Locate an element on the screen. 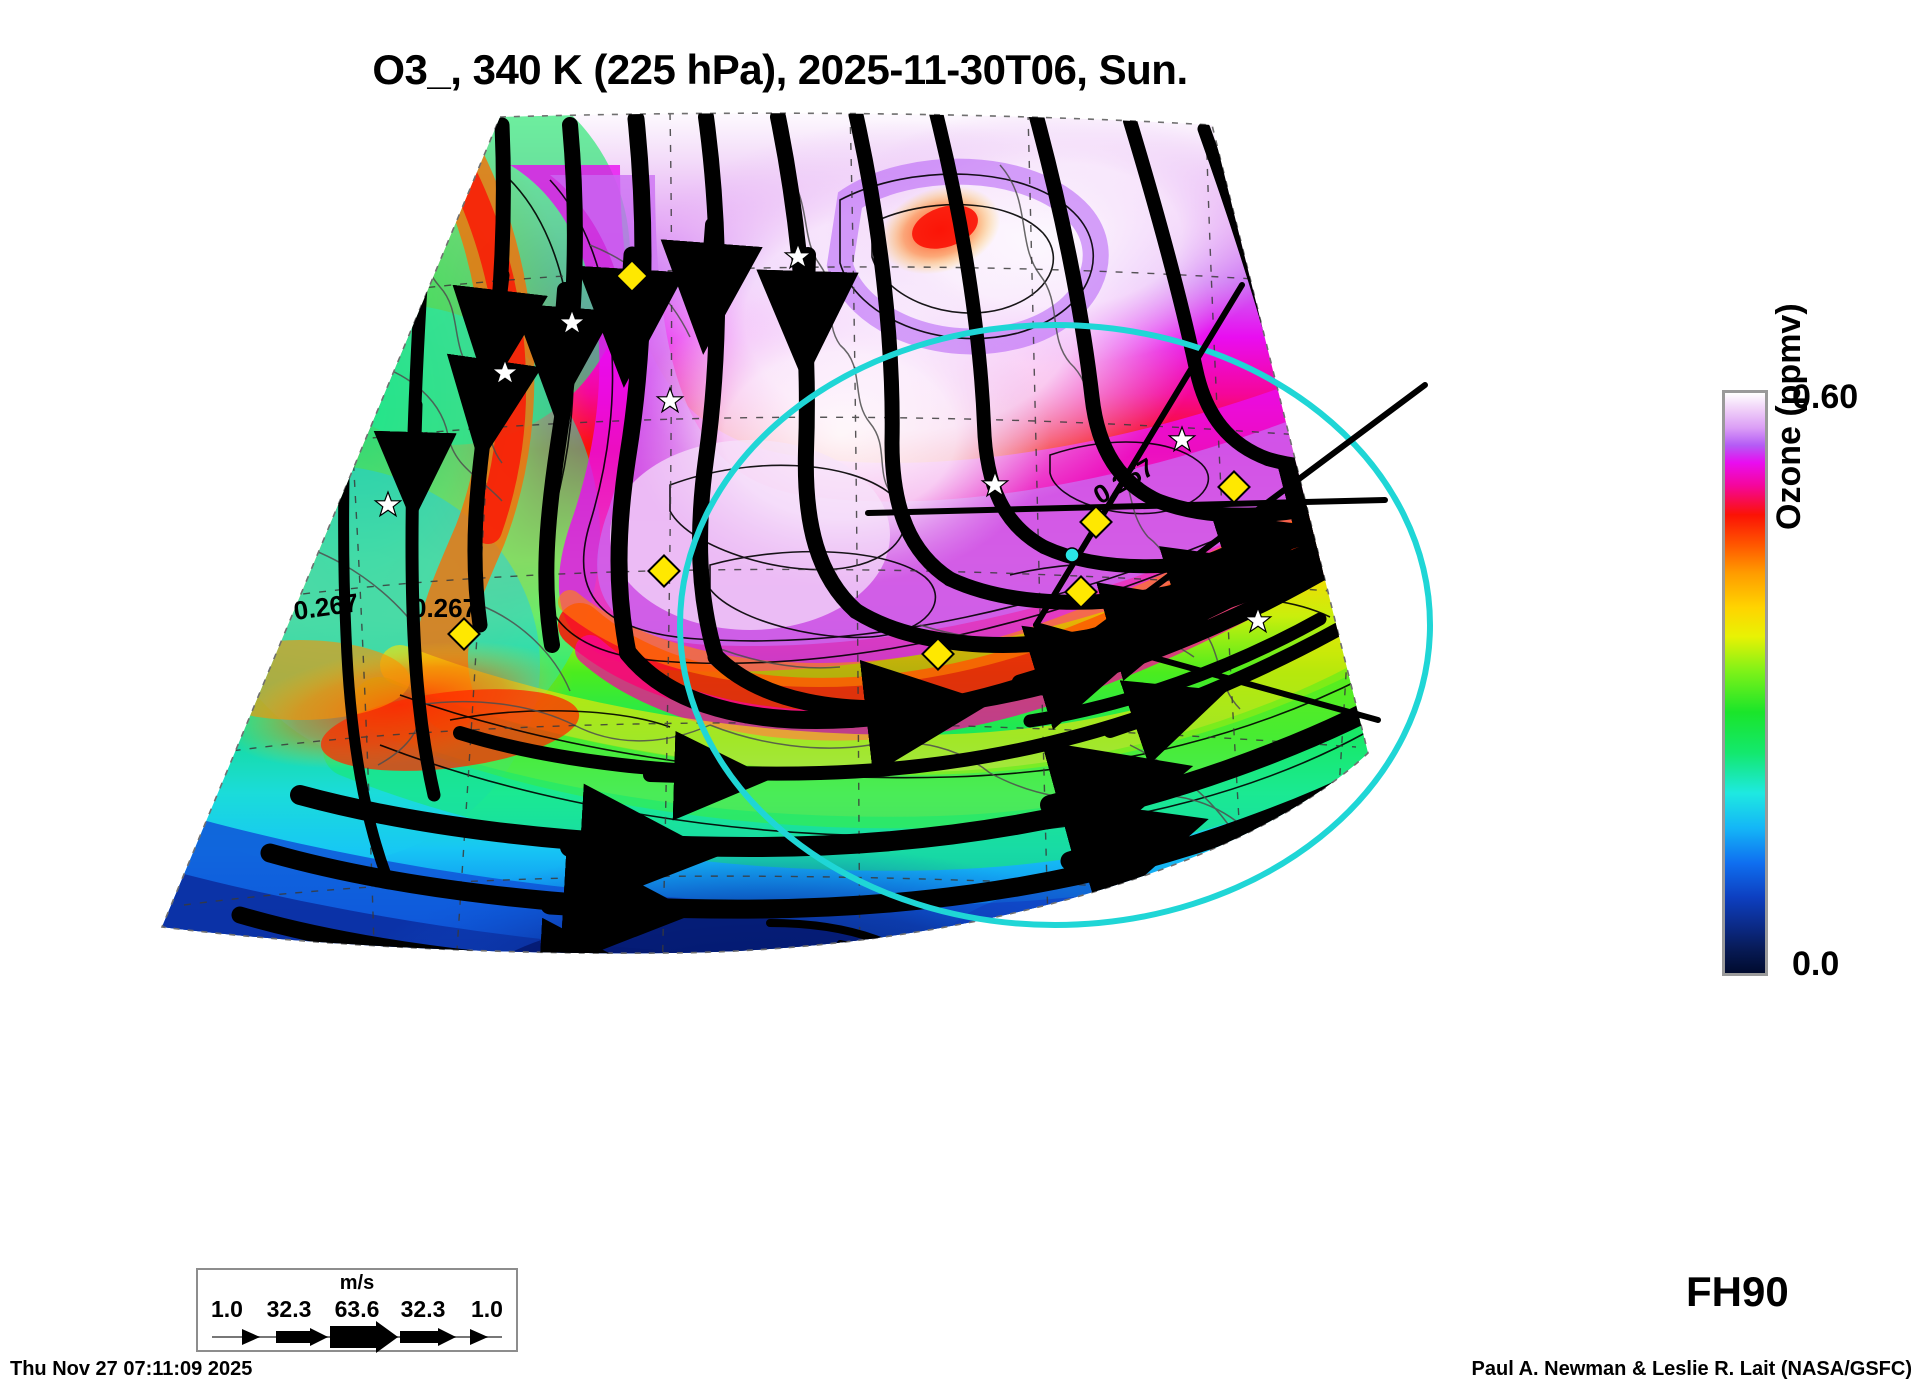 The width and height of the screenshot is (1926, 1394). generation-timestamp: Thu Nov 27 07:11:09 2025 is located at coordinates (131, 1369).